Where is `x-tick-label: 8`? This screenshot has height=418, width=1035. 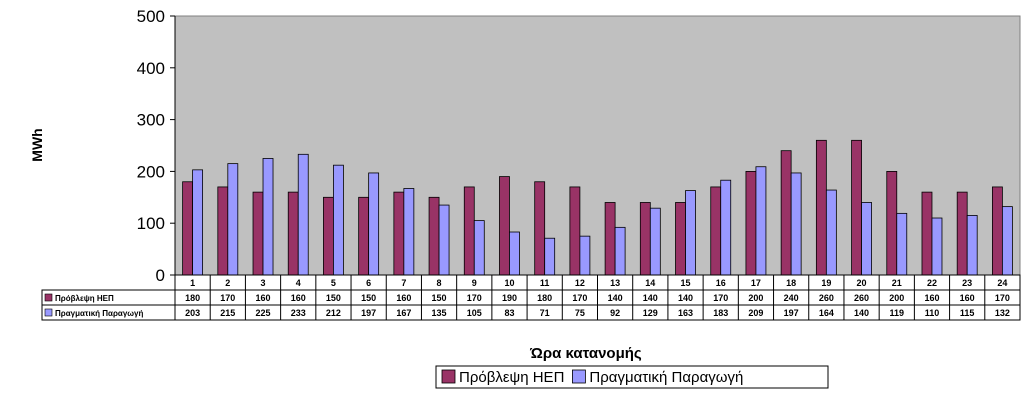 x-tick-label: 8 is located at coordinates (439, 283).